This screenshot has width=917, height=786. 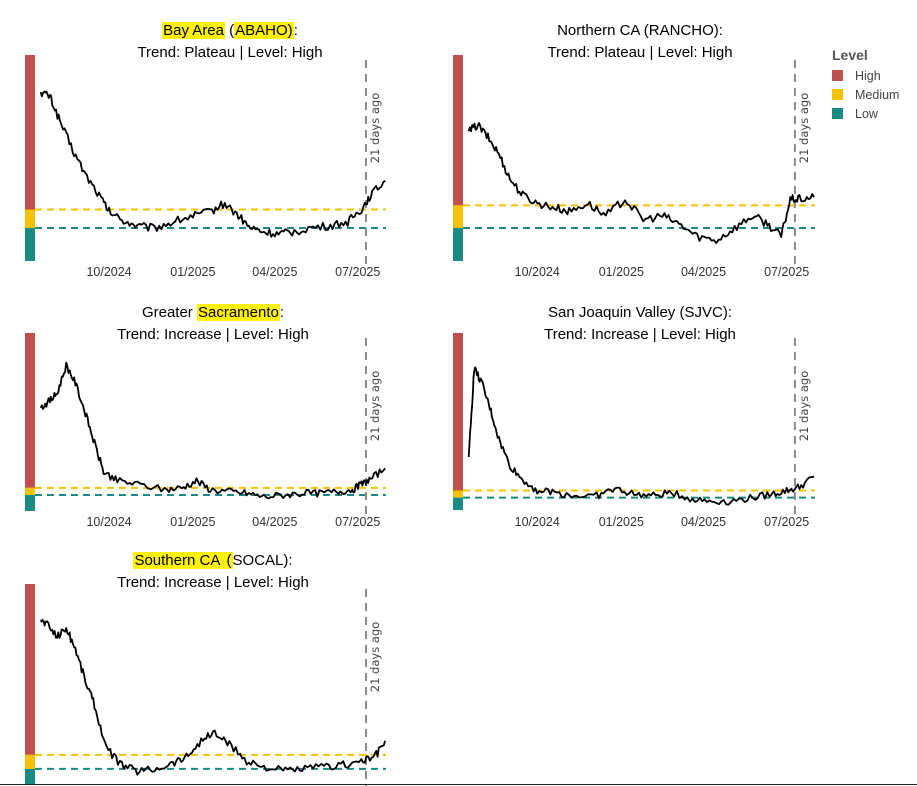 I want to click on chart-title-part: Greater, so click(x=169, y=312).